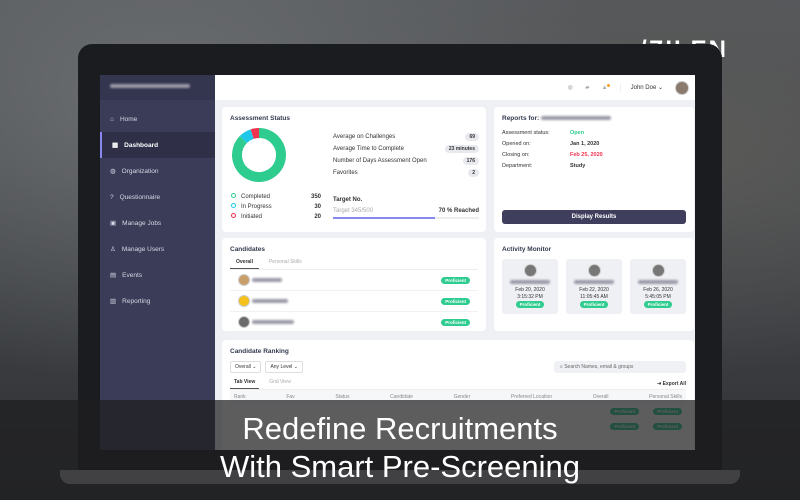 Image resolution: width=800 pixels, height=500 pixels. Describe the element at coordinates (458, 211) in the screenshot. I see `target-reached: 70 % Reached` at that location.